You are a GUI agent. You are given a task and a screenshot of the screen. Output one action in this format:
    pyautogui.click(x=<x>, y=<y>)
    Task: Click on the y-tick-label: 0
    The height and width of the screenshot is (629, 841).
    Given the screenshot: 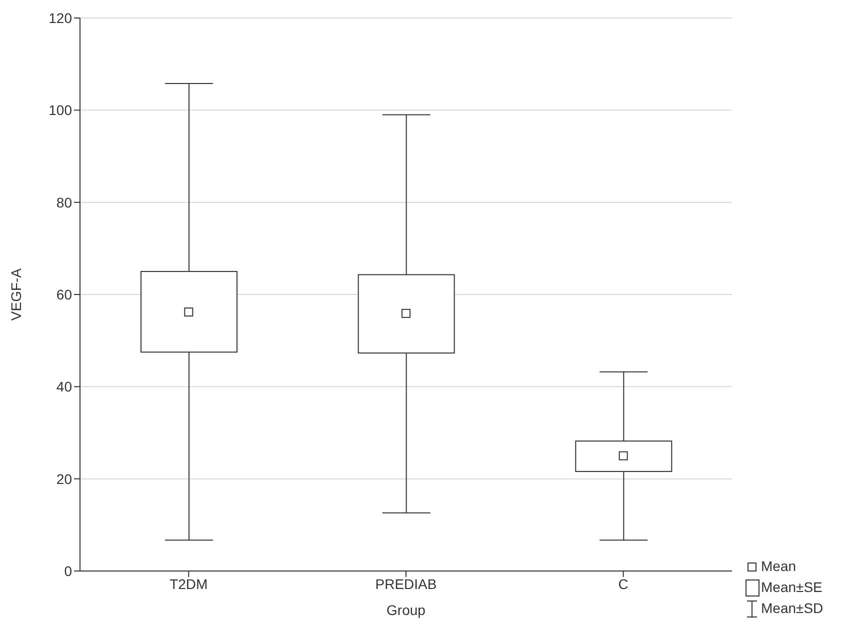 What is the action you would take?
    pyautogui.click(x=68, y=570)
    